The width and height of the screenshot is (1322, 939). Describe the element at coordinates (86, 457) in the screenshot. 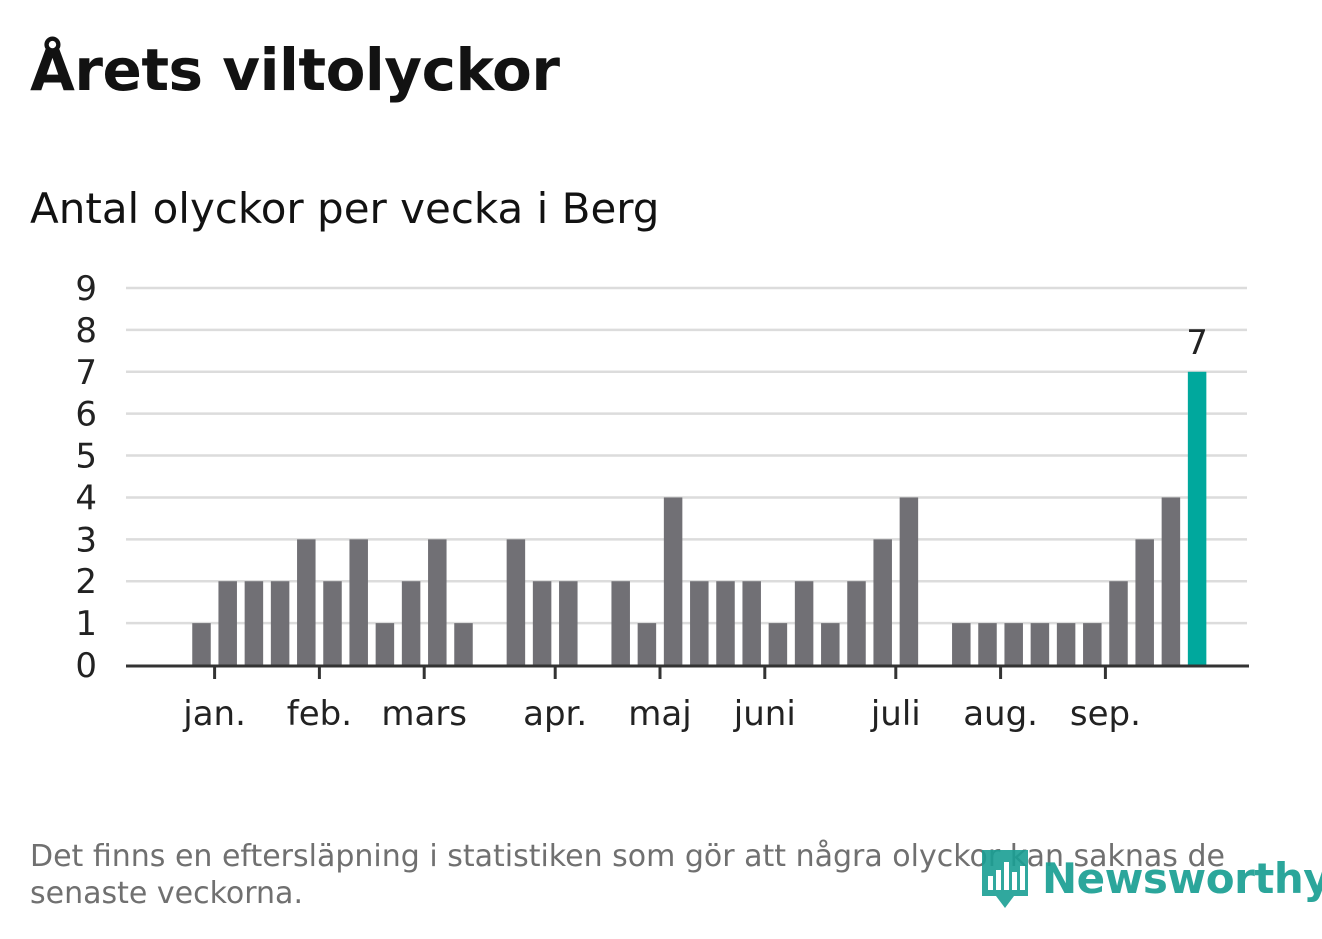

I see `y-tick-label: 5` at that location.